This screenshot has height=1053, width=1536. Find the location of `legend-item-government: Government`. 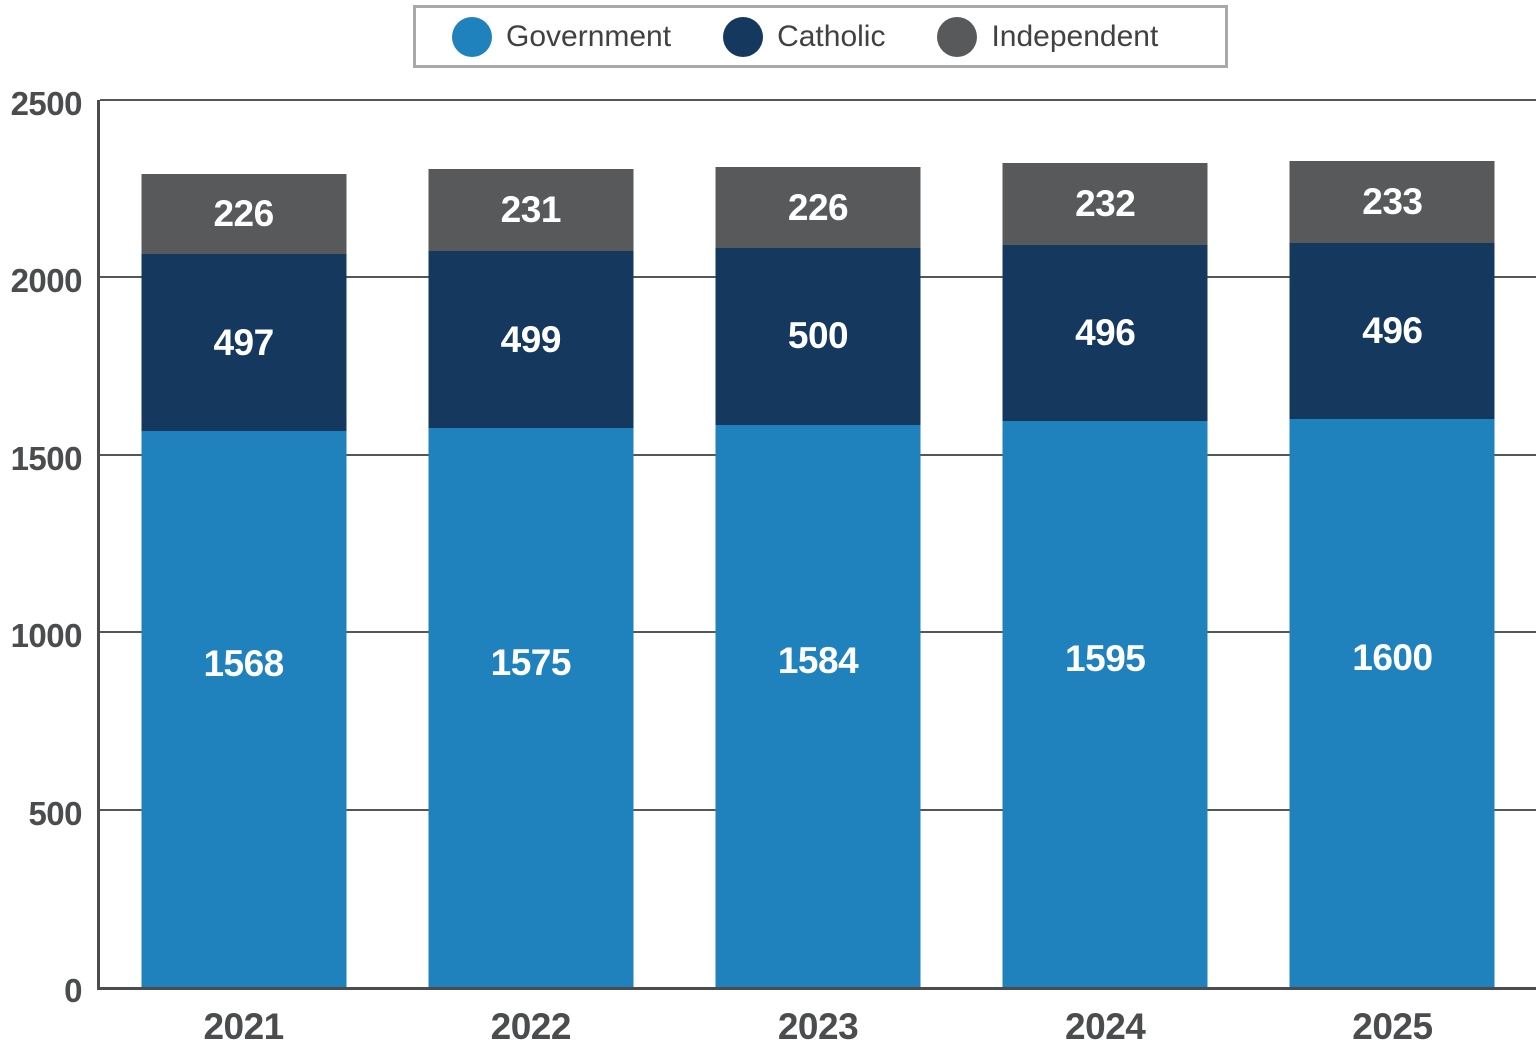

legend-item-government: Government is located at coordinates (562, 36).